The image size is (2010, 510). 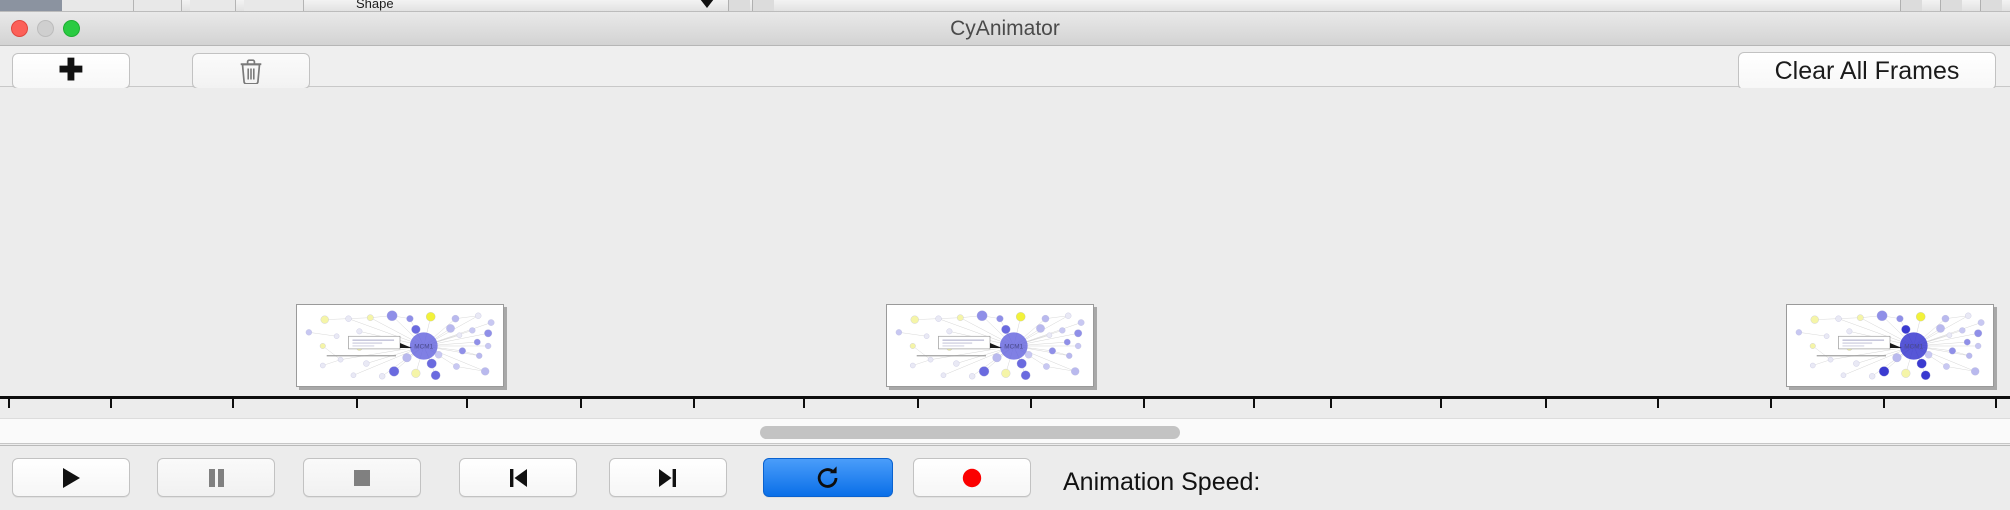 I want to click on skip-forward-icon, so click(x=667, y=477).